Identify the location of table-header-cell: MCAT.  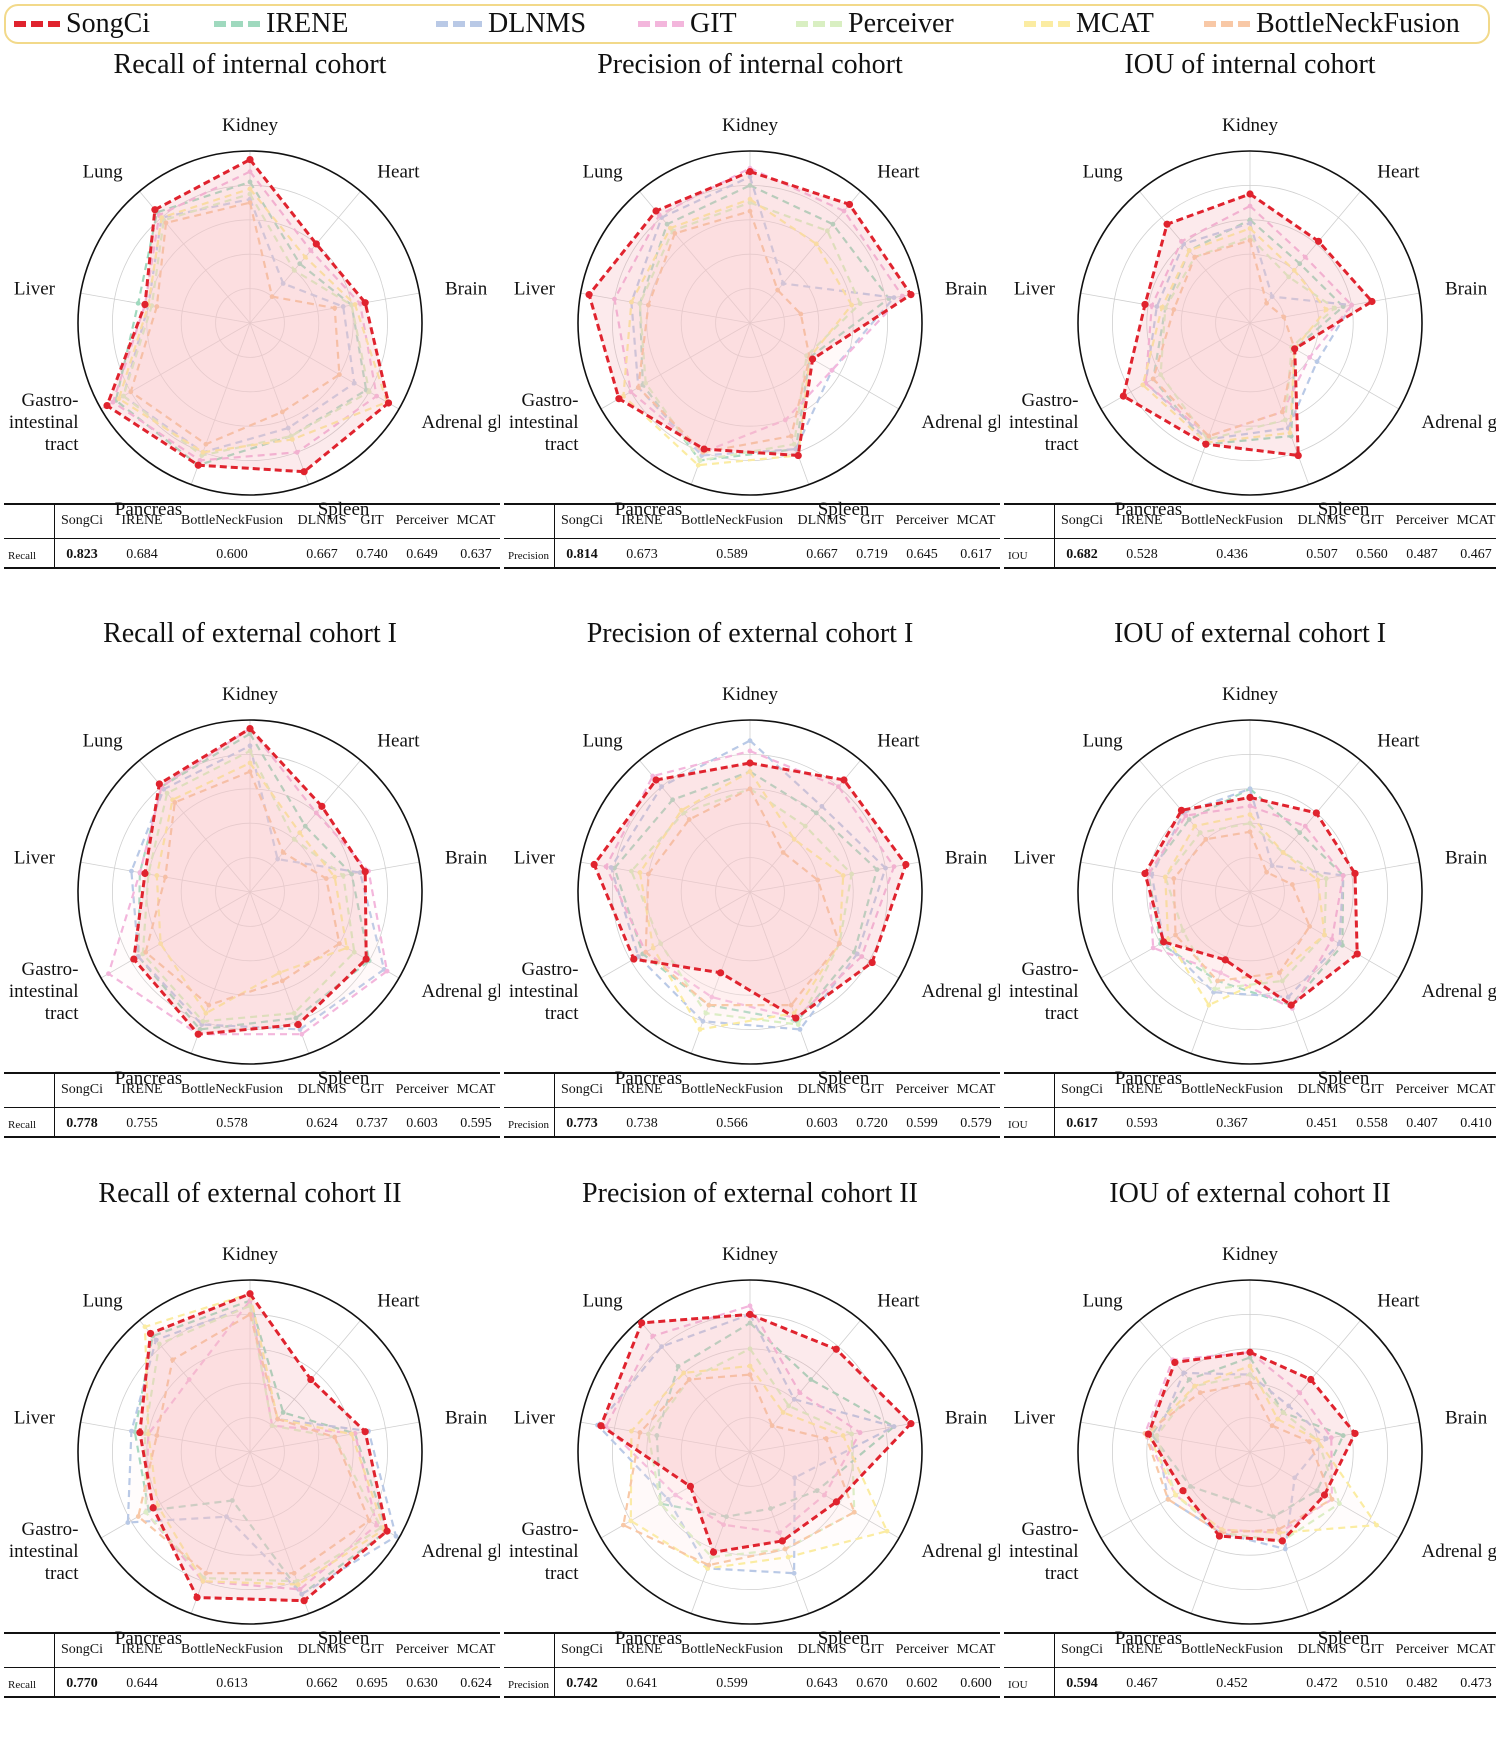
(1476, 1089).